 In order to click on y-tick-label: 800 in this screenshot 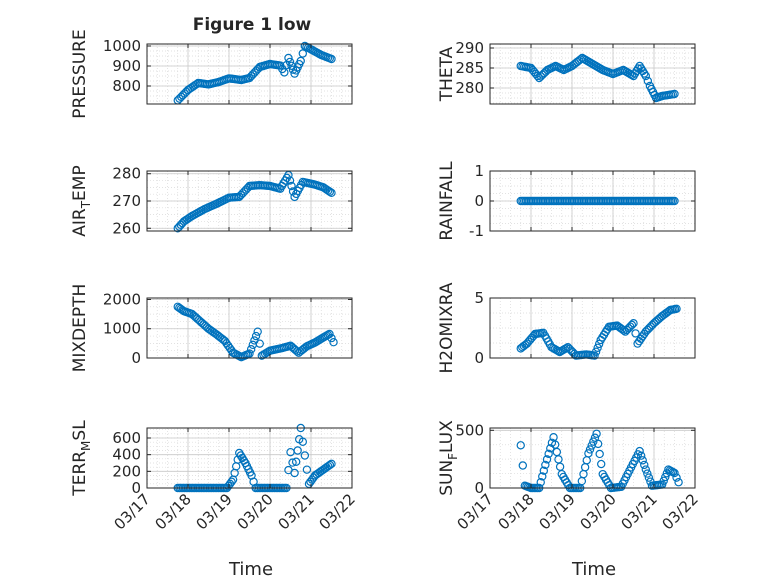, I will do `click(126, 86)`.